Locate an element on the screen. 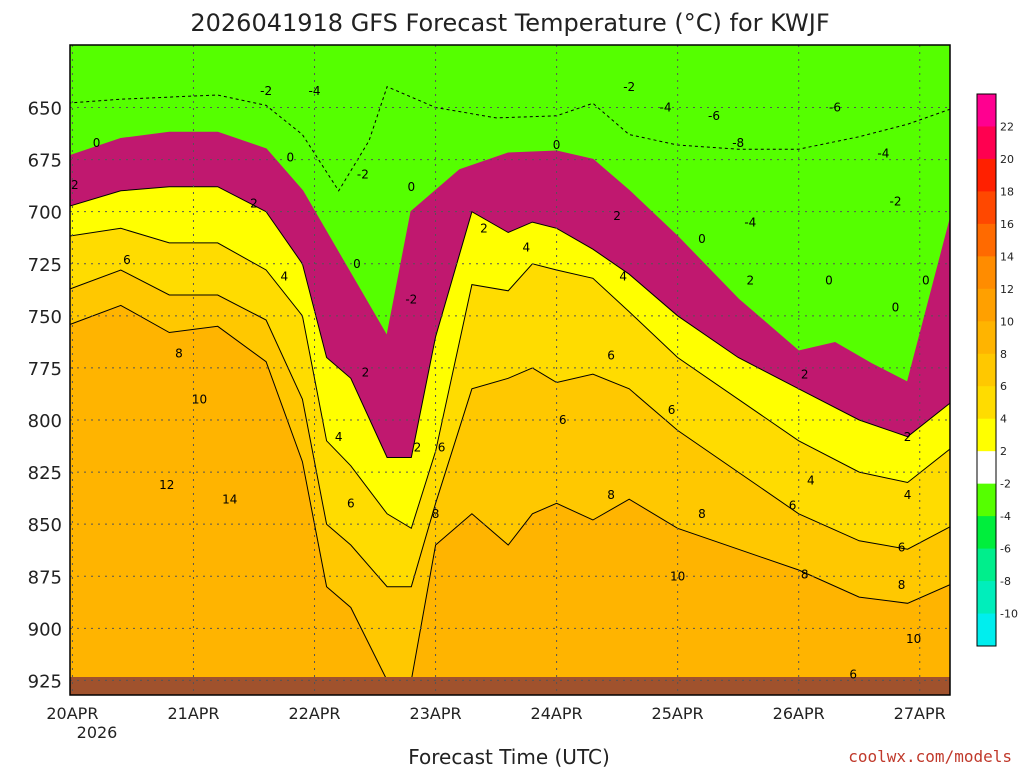 The image size is (1024, 768). contour-label: 14 is located at coordinates (229, 499).